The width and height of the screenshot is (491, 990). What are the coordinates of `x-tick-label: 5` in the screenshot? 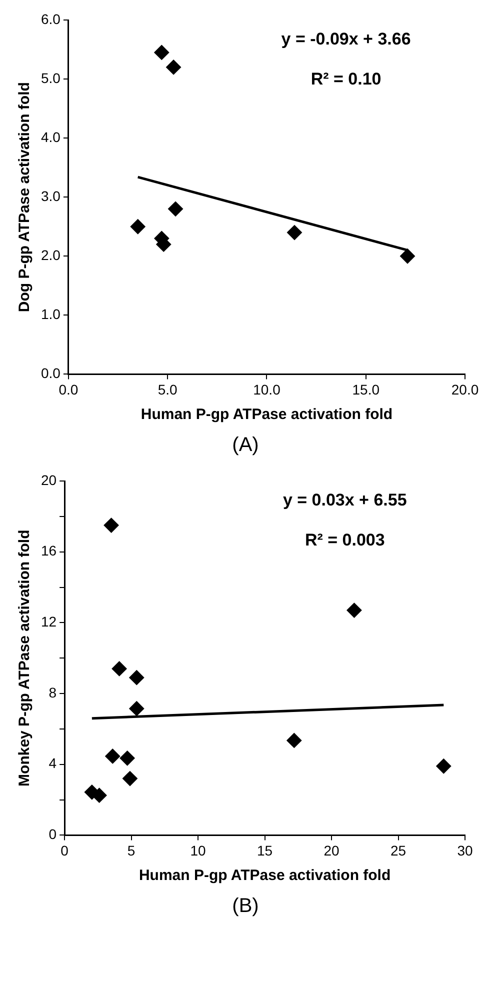 It's located at (131, 850).